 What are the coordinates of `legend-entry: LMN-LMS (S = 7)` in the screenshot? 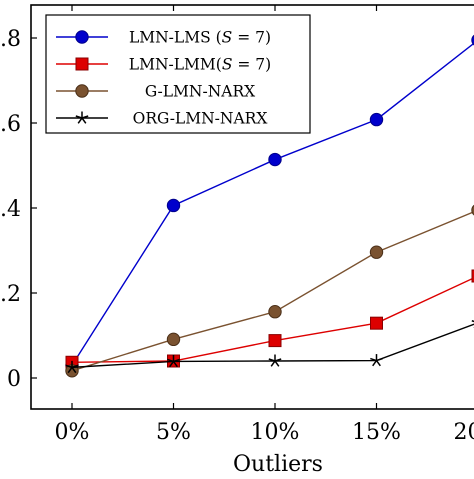 It's located at (163, 38).